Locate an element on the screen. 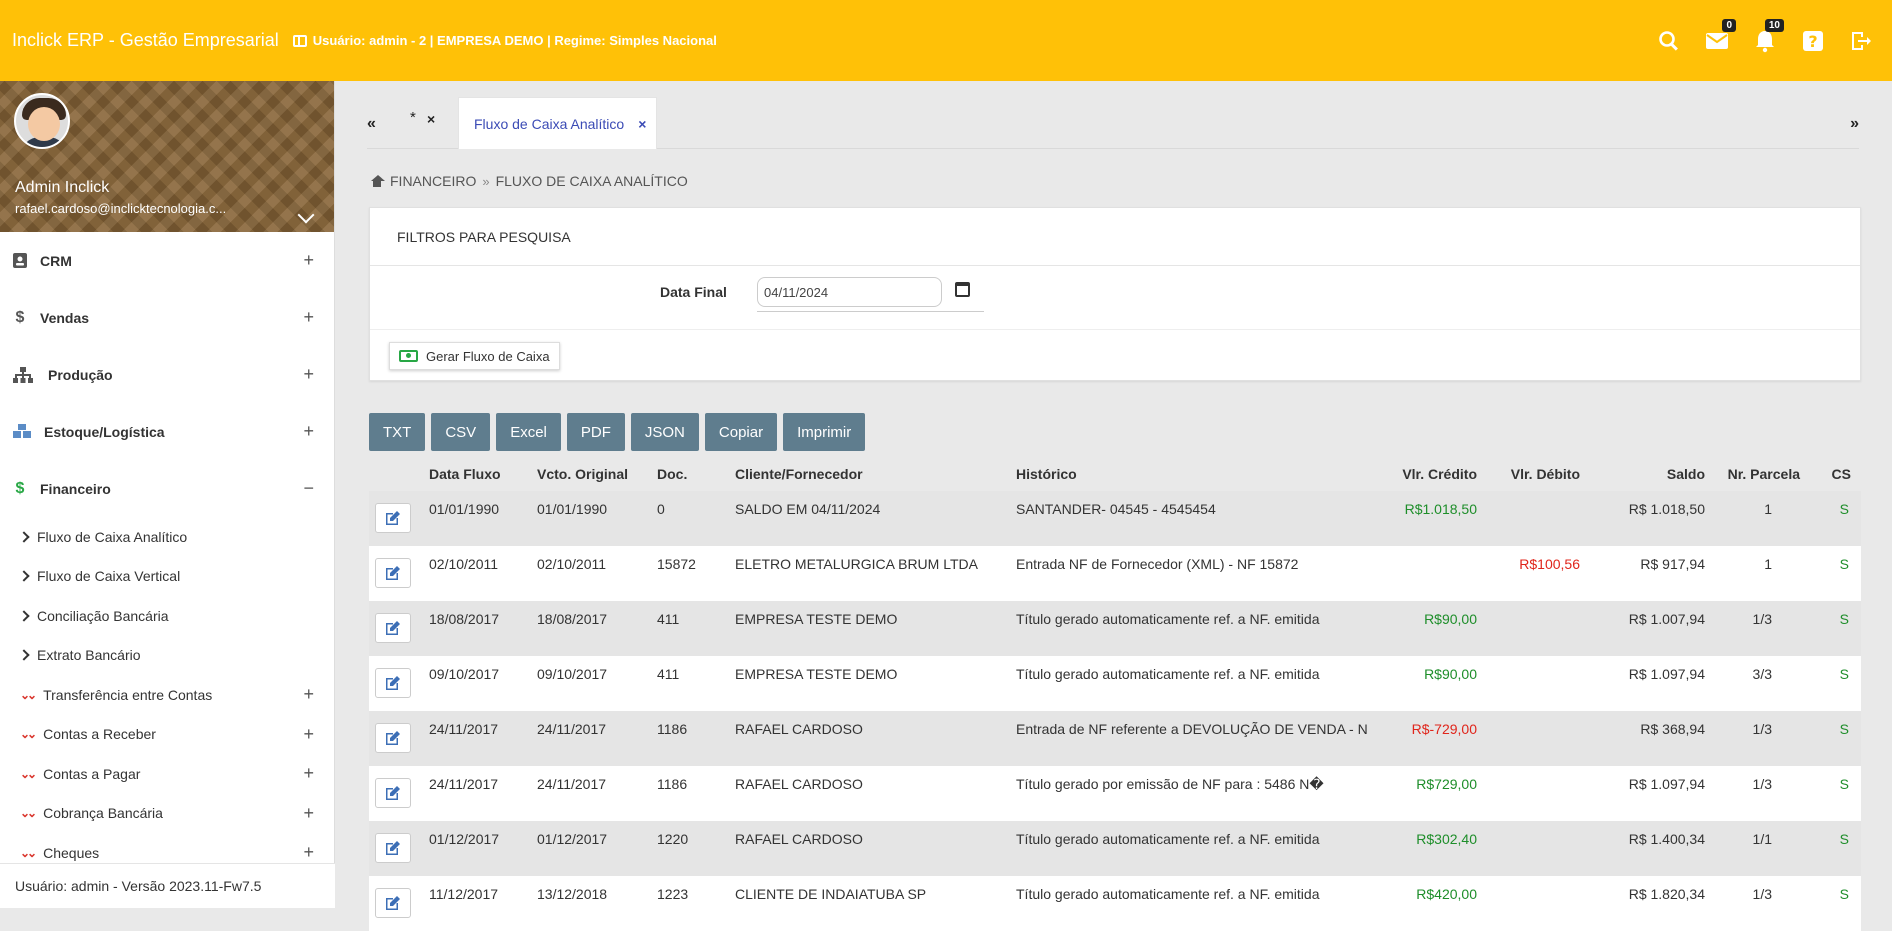 The width and height of the screenshot is (1892, 931). cell-saldo: R$ 1.097,94 is located at coordinates (1666, 784).